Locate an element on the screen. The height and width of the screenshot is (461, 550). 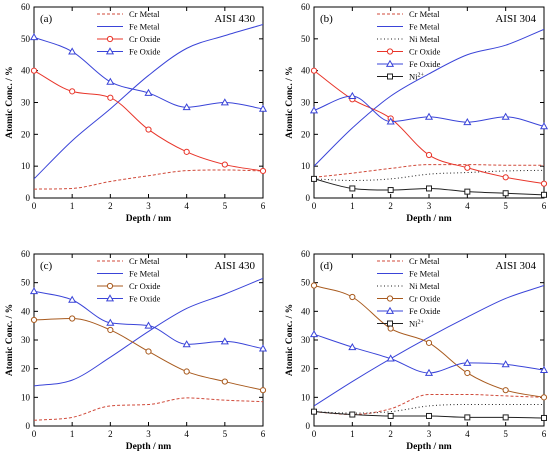
panel-label: (c) is located at coordinates (46, 266).